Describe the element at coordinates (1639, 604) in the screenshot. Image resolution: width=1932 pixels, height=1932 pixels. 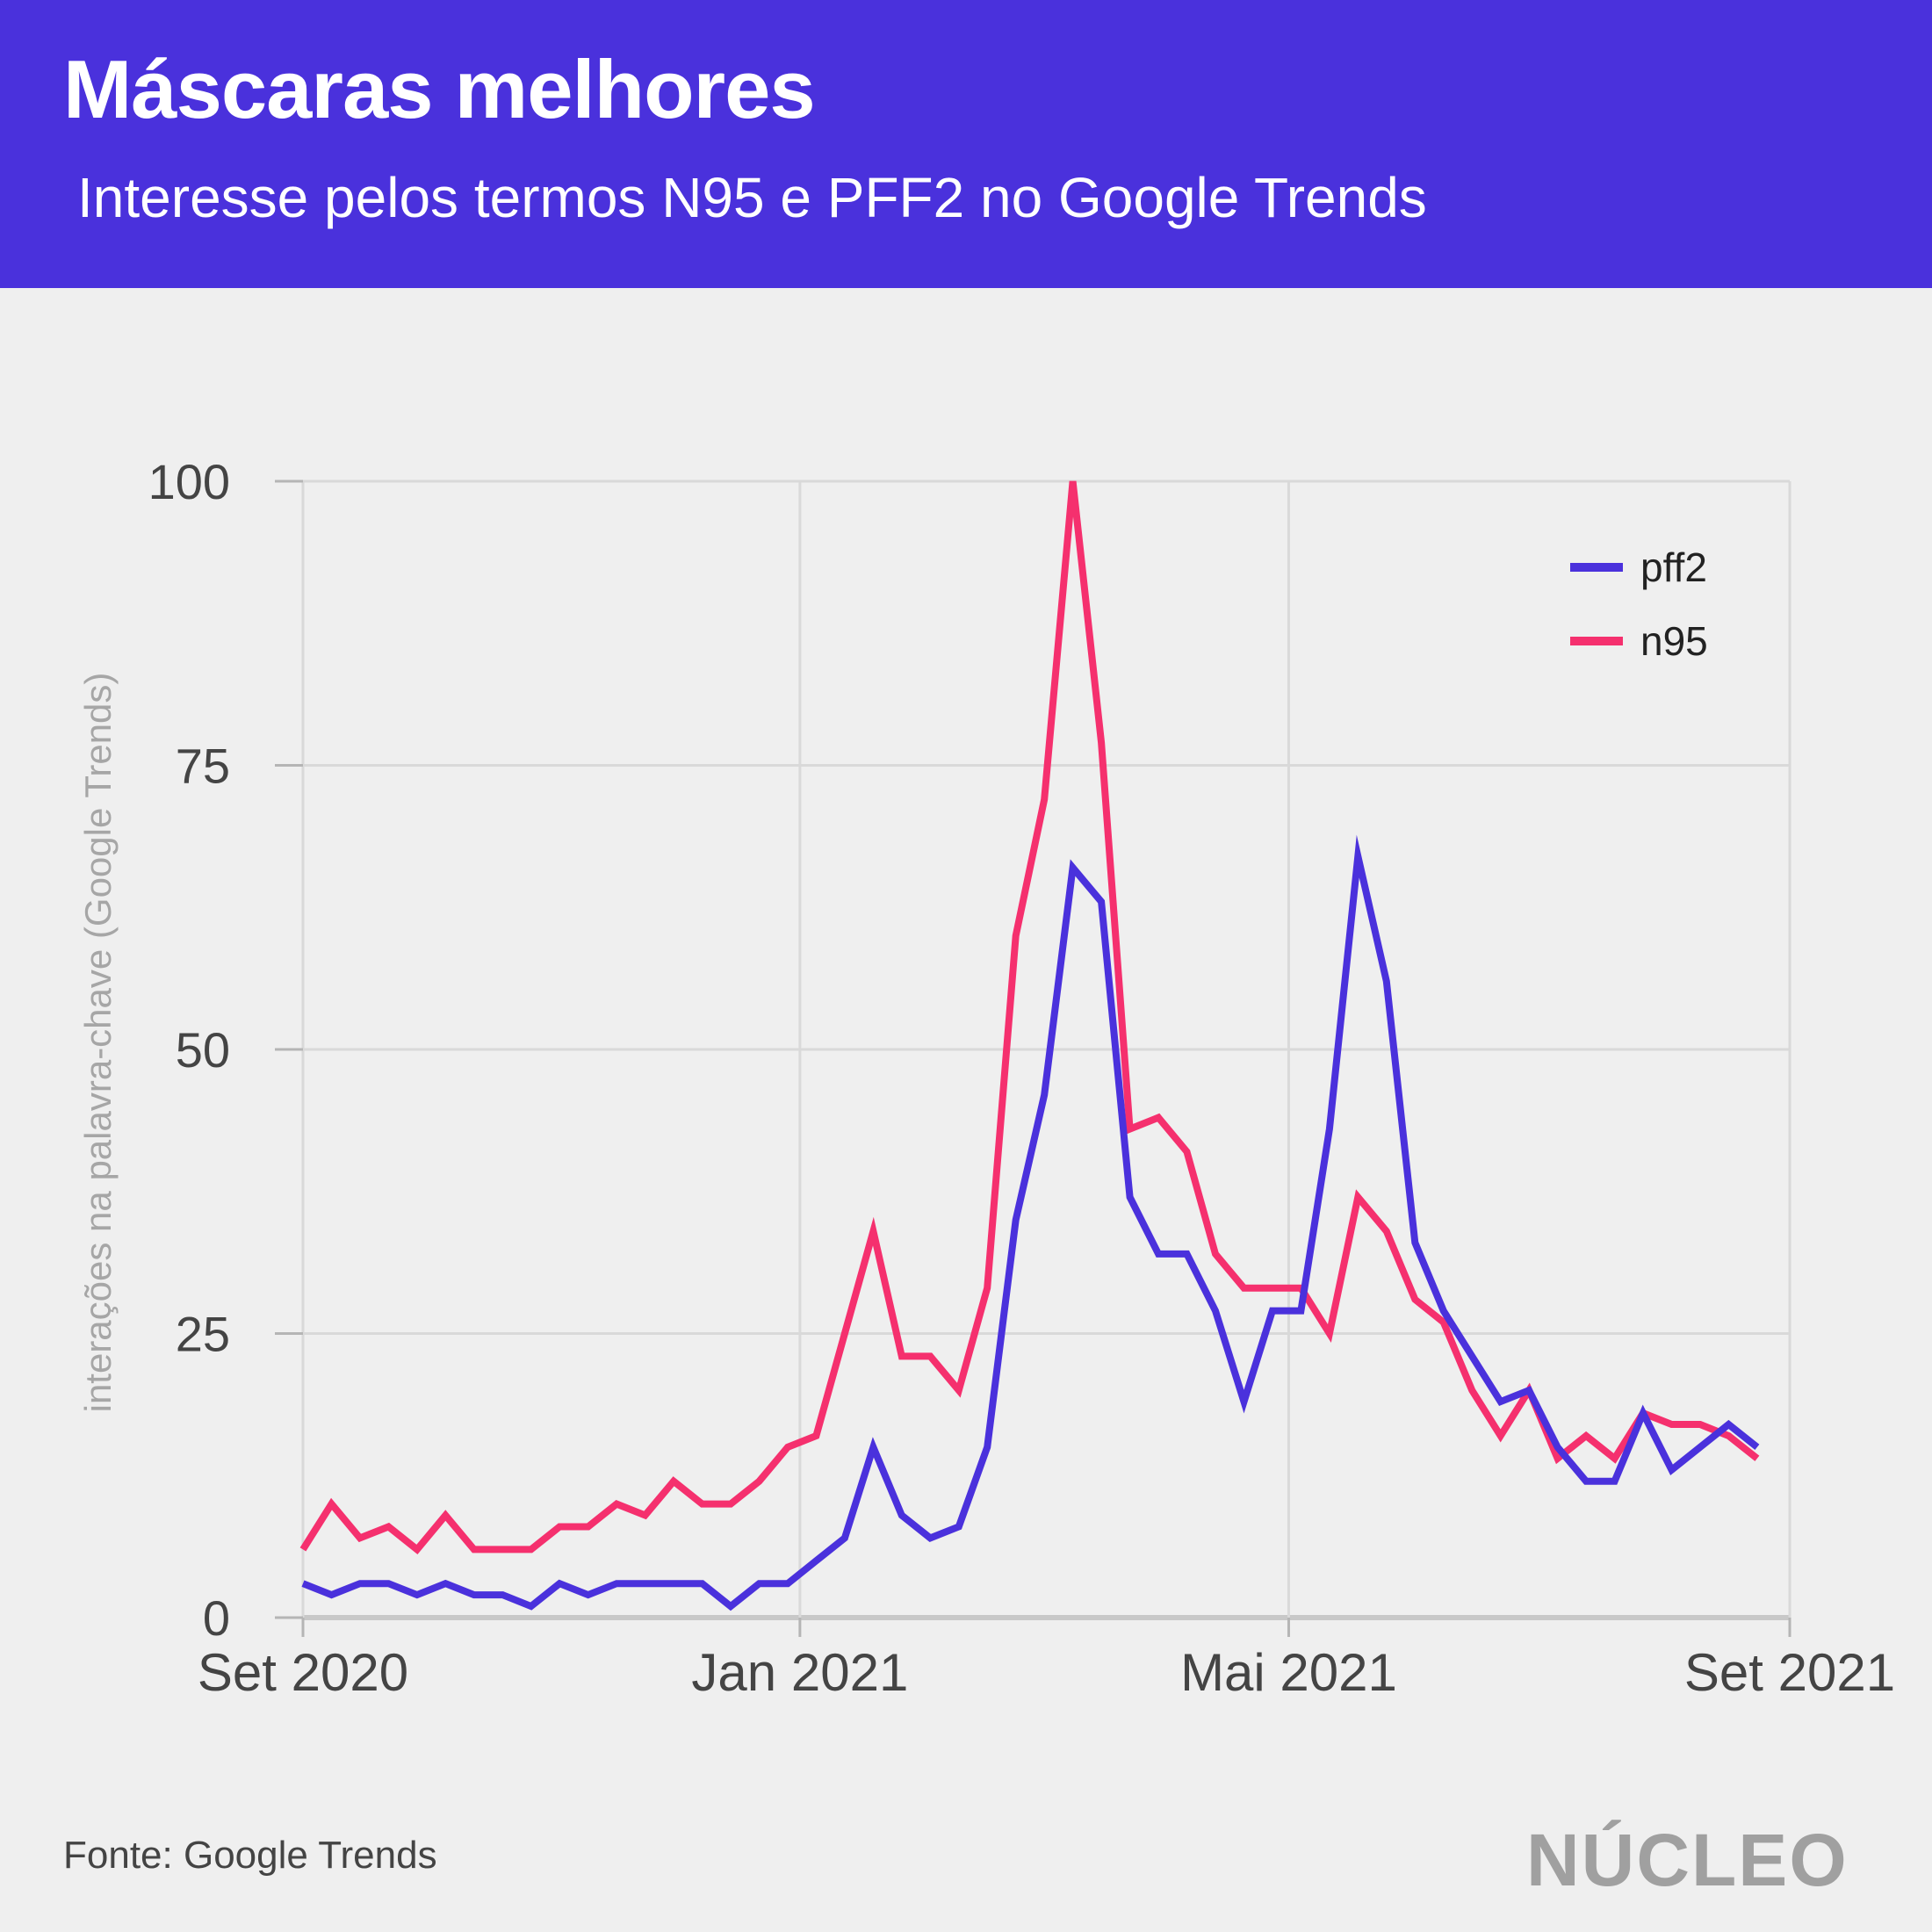
I see `legend: pff2 n95` at that location.